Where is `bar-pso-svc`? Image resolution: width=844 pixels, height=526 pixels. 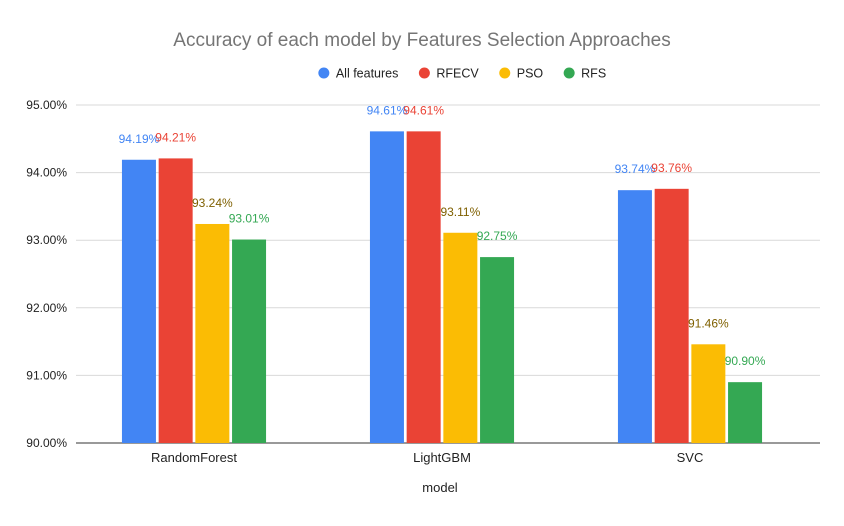 bar-pso-svc is located at coordinates (708, 393).